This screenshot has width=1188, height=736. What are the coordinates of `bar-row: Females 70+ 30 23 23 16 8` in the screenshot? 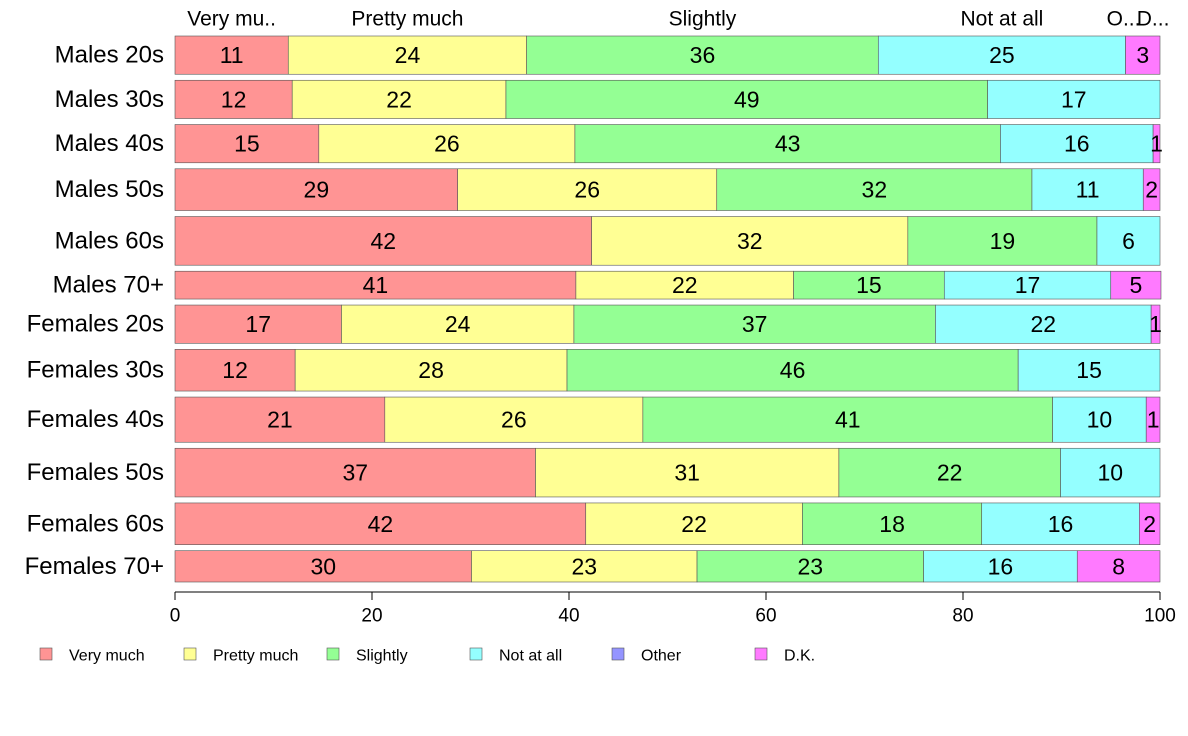 It's located at (593, 566).